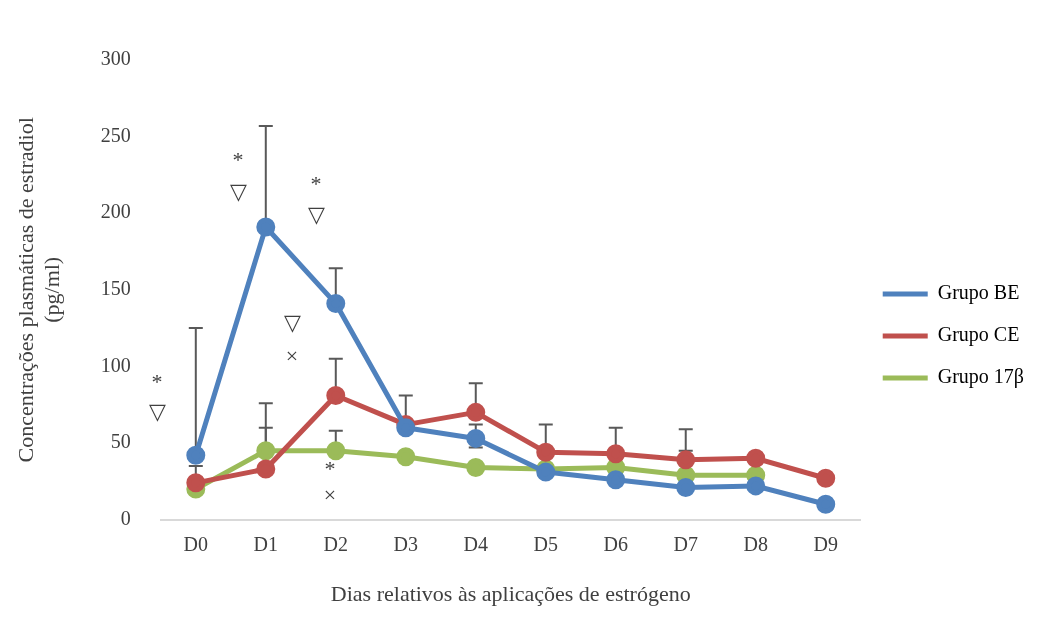  I want to click on y-tick-label: 300, so click(115, 58).